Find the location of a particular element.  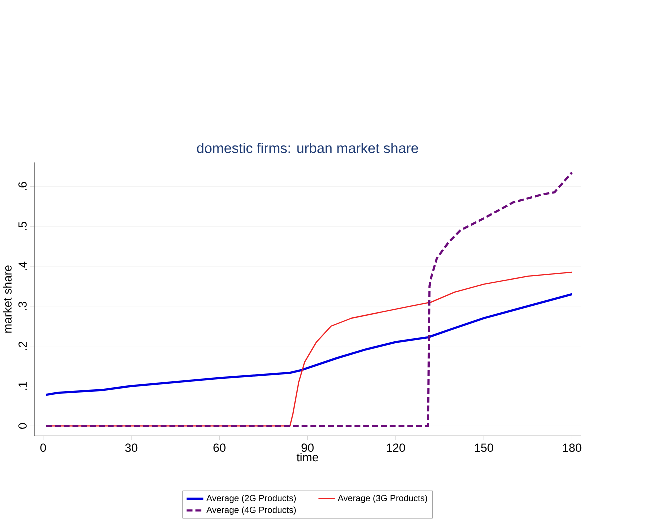

chart-title: domestic firms: urban market share is located at coordinates (307, 148).